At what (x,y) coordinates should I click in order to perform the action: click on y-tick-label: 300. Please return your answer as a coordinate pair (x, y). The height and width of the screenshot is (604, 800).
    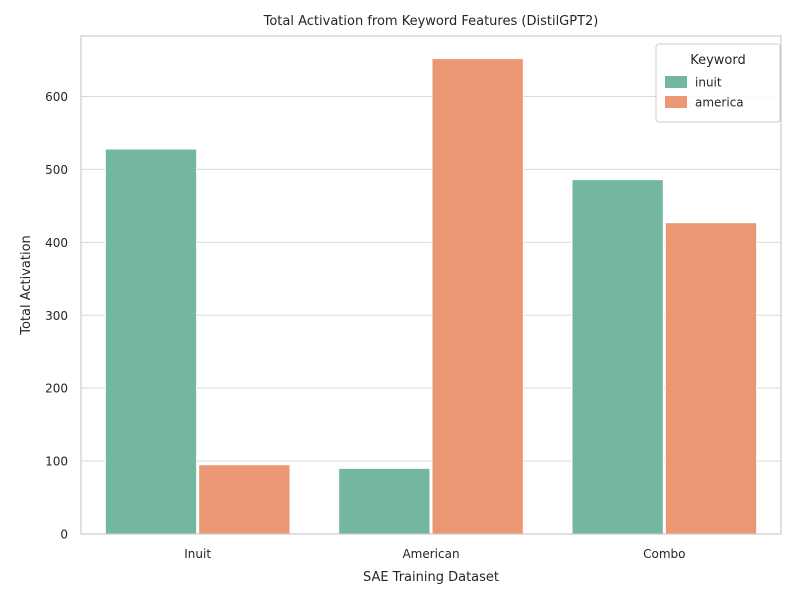
    Looking at the image, I should click on (56, 316).